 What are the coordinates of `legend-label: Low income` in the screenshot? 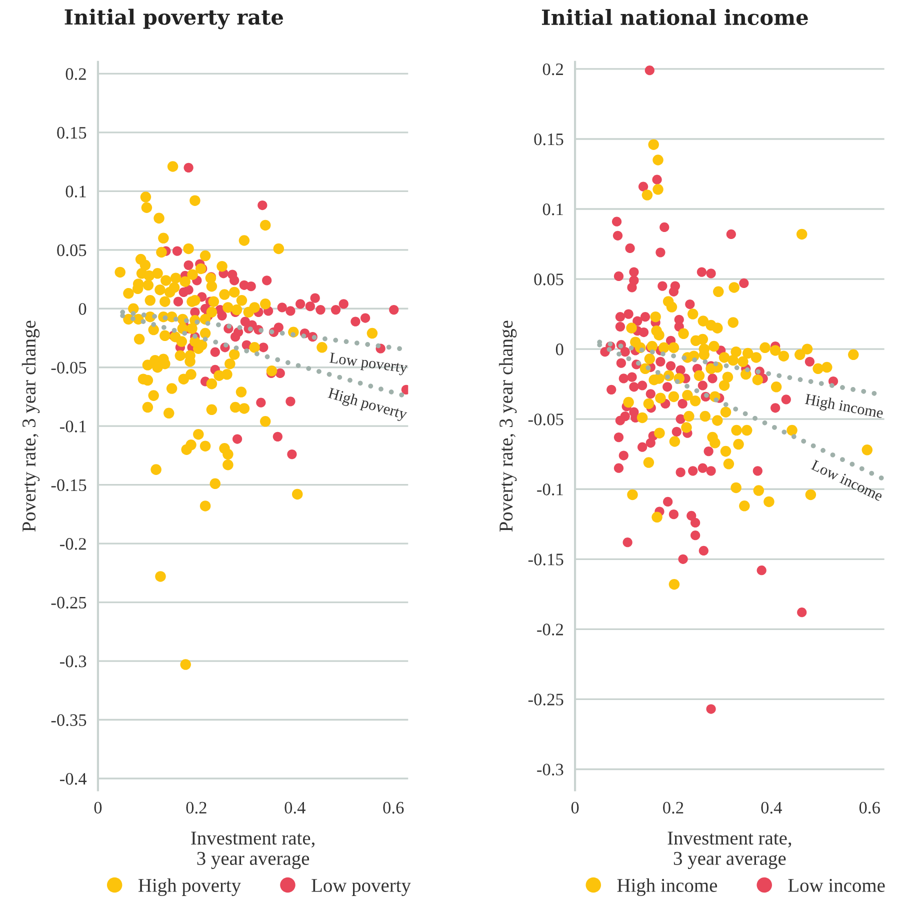 It's located at (836, 885).